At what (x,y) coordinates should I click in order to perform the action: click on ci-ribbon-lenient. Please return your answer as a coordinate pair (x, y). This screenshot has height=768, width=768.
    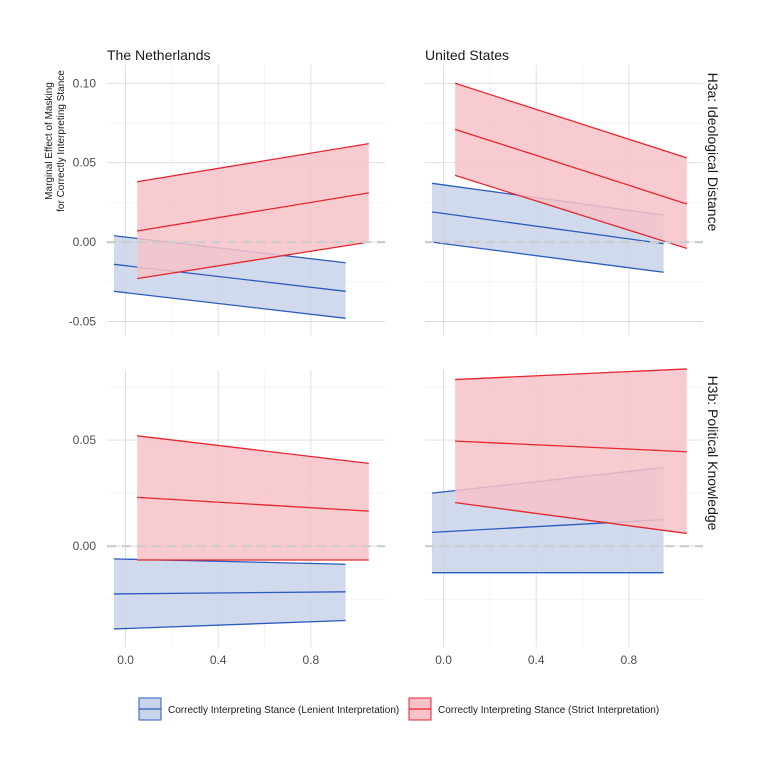
    Looking at the image, I should click on (229, 593).